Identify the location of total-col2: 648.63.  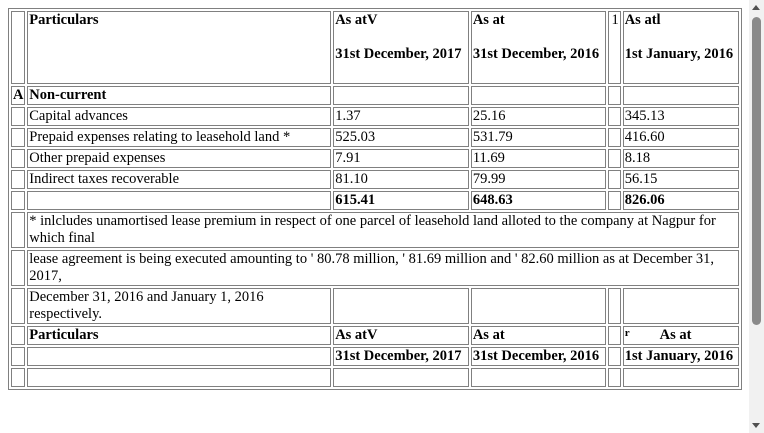
(538, 200).